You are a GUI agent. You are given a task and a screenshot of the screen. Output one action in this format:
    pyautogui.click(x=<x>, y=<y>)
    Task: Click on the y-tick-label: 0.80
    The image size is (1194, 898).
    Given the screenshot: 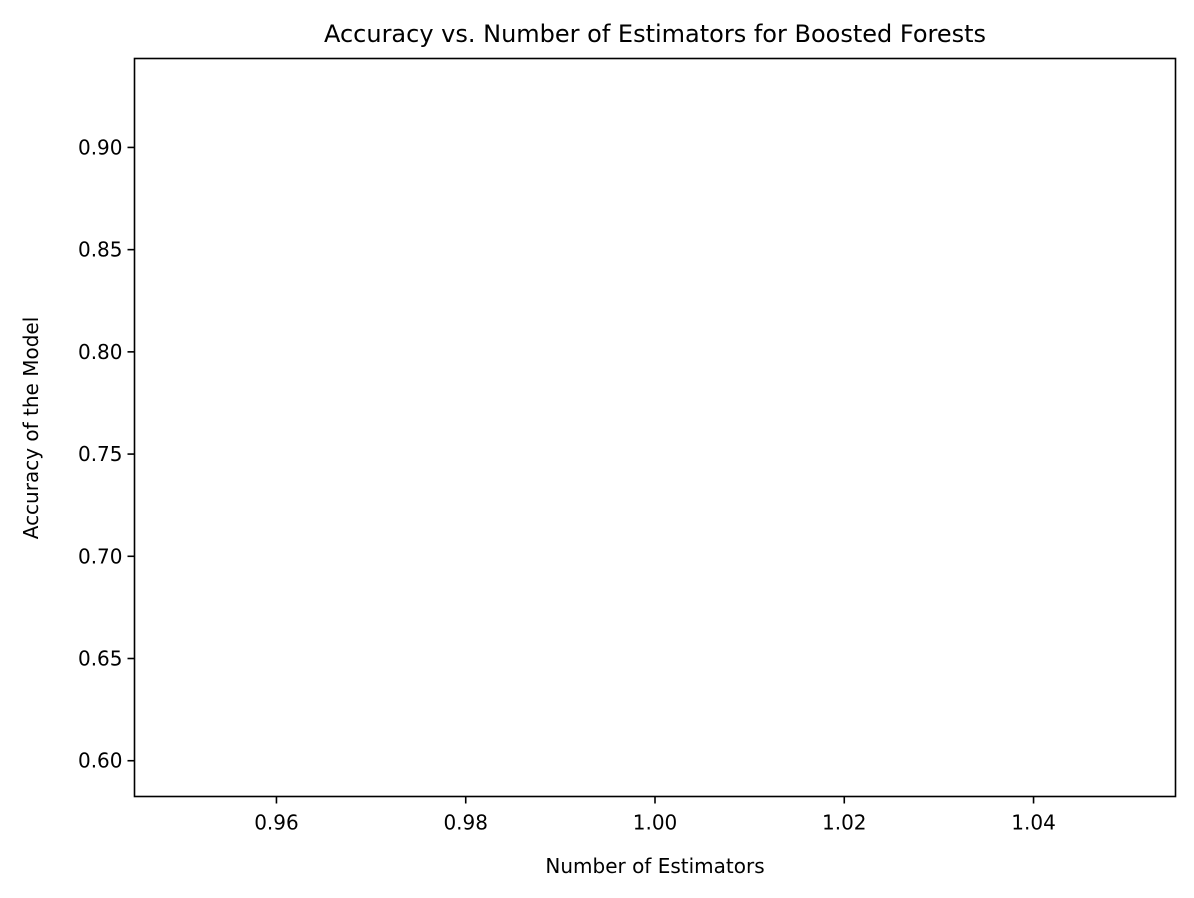 What is the action you would take?
    pyautogui.click(x=100, y=352)
    